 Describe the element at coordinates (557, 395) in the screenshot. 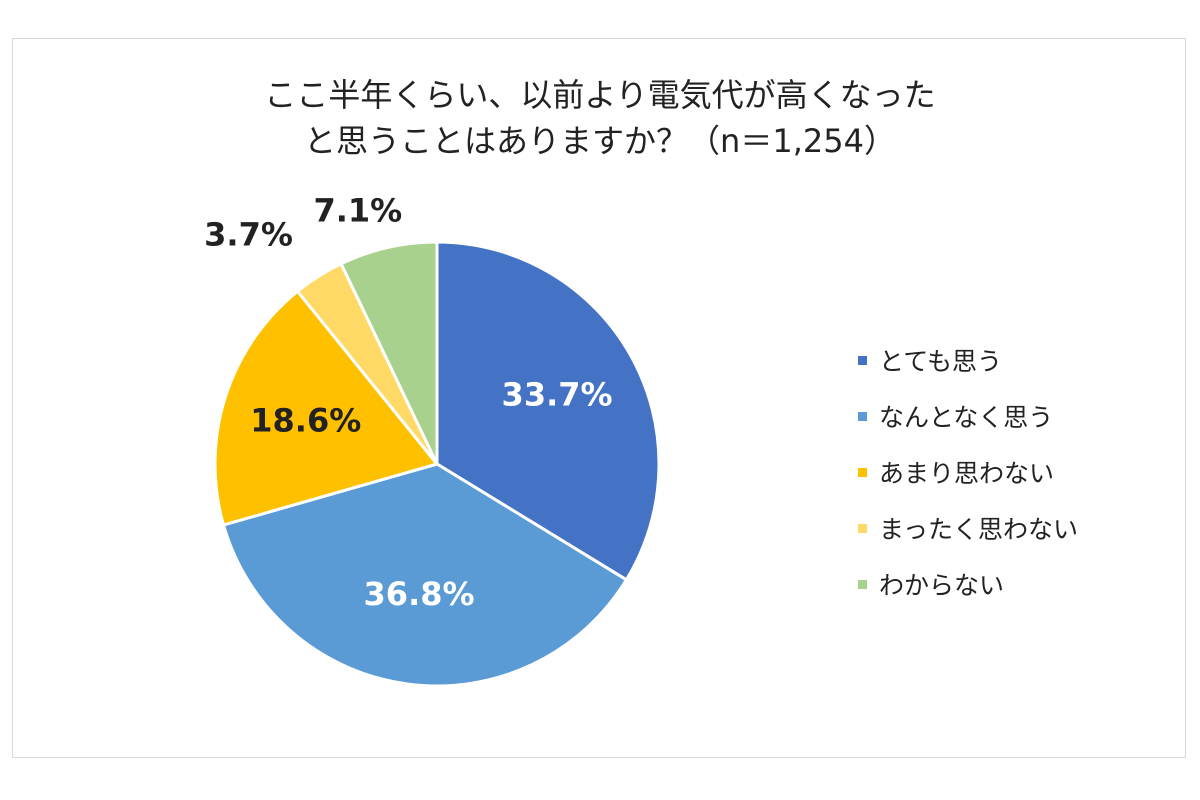

I see `data-label-1: 33.7%` at that location.